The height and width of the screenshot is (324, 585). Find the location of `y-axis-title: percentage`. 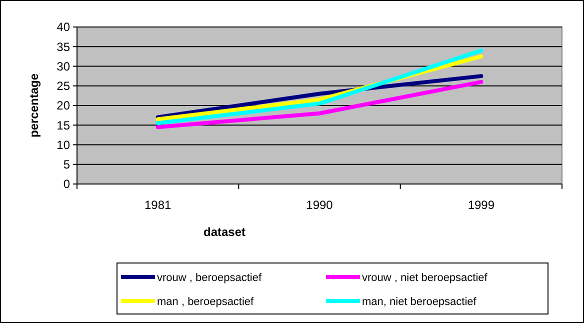

y-axis-title: percentage is located at coordinates (34, 105).